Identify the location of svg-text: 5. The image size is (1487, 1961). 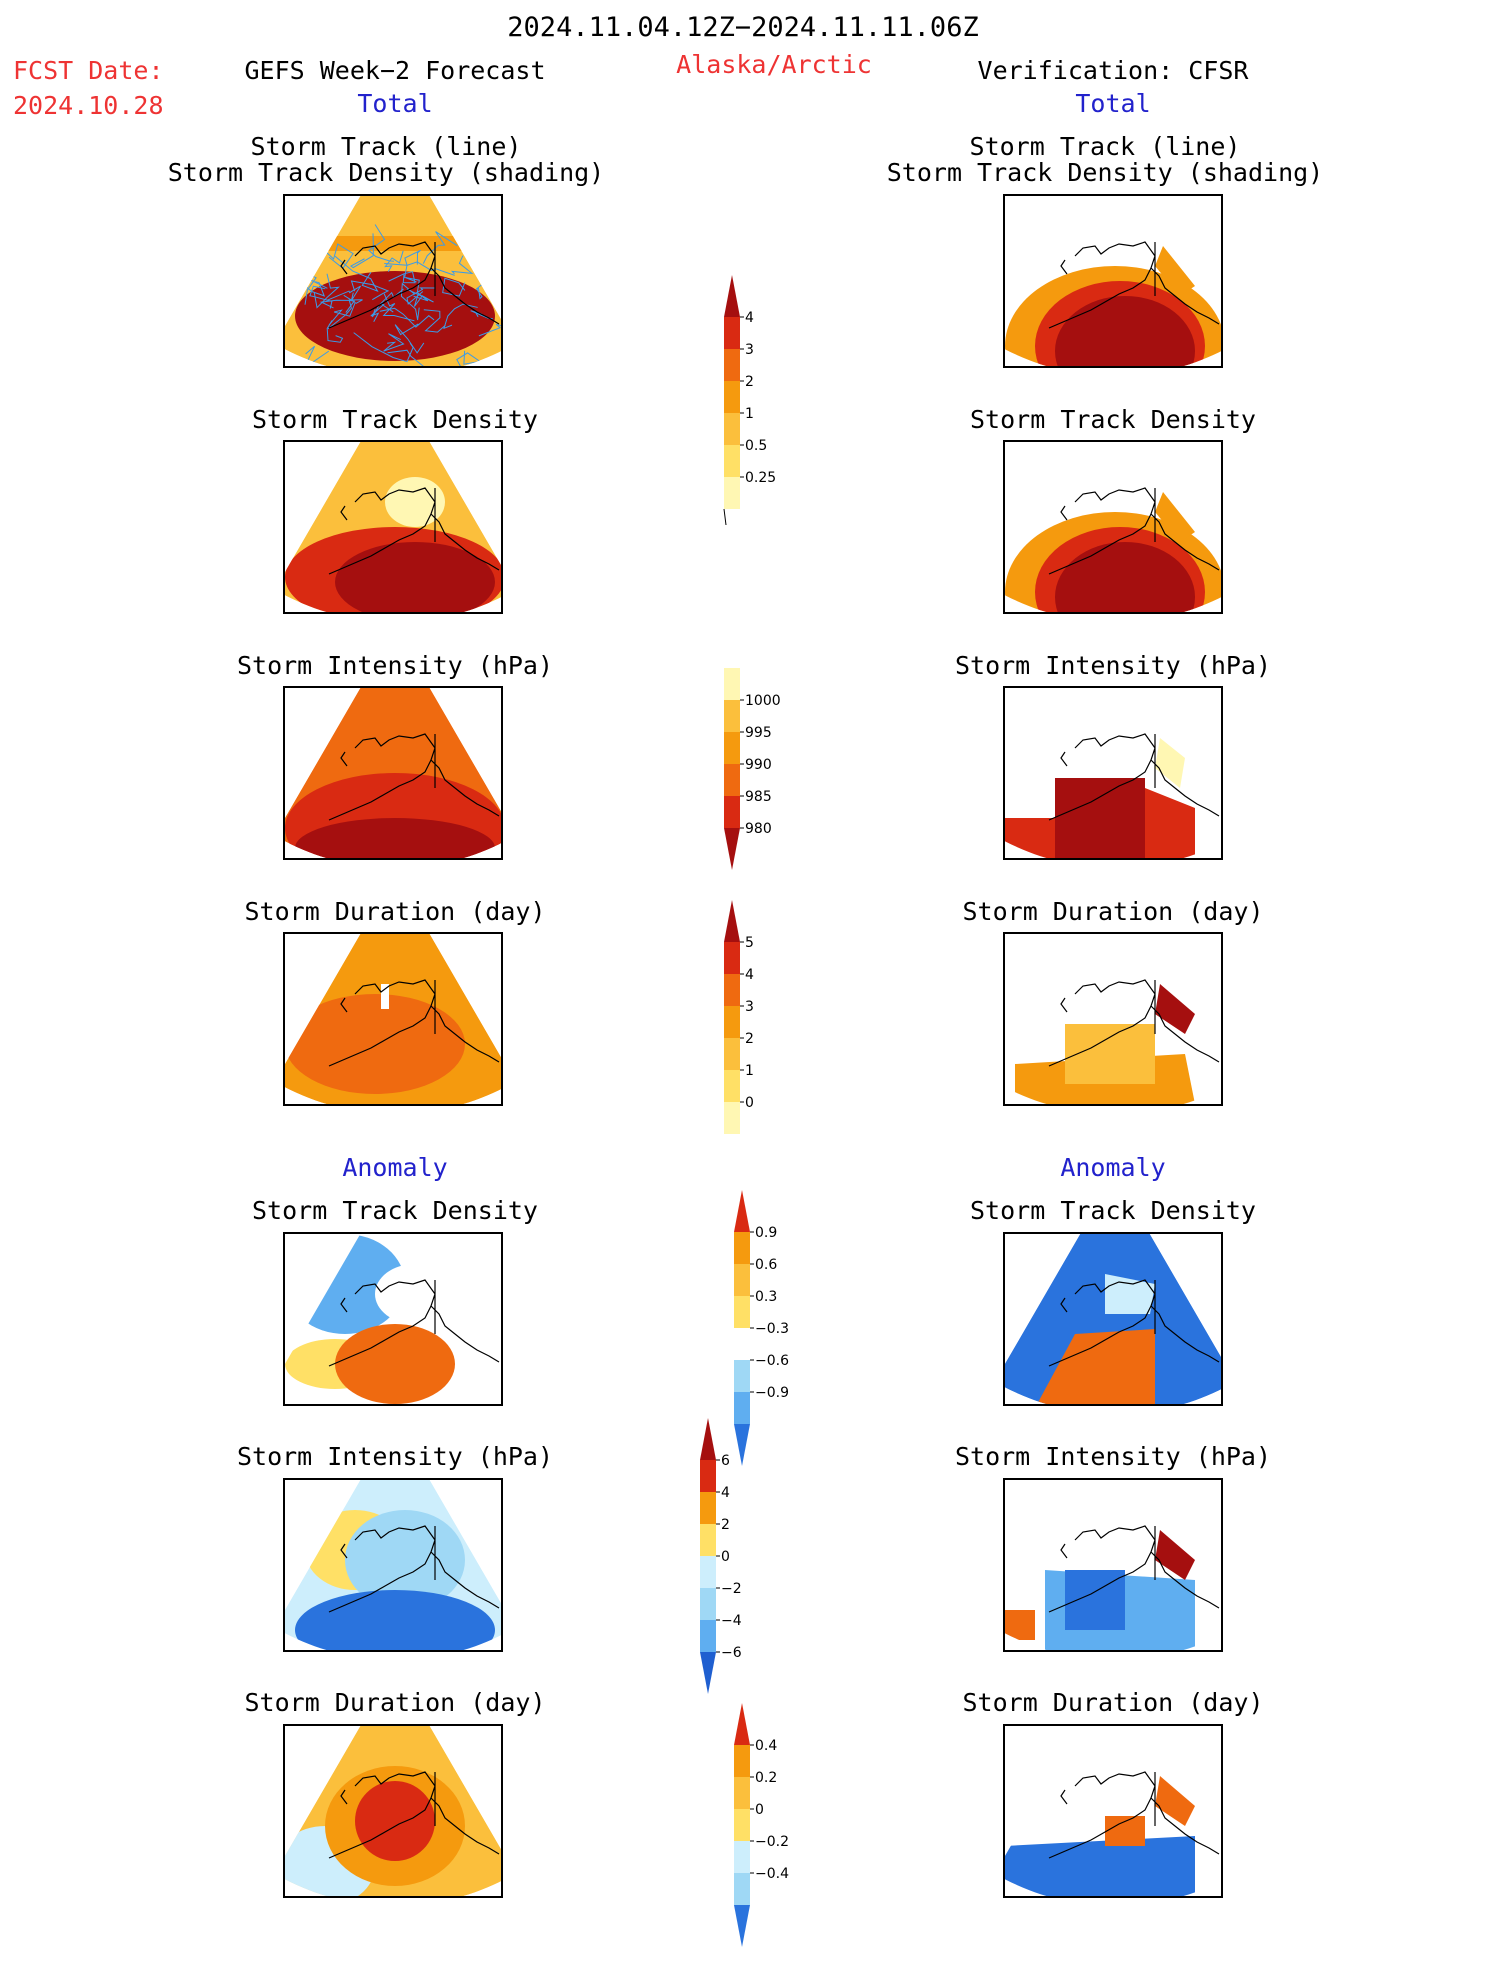
(749, 943).